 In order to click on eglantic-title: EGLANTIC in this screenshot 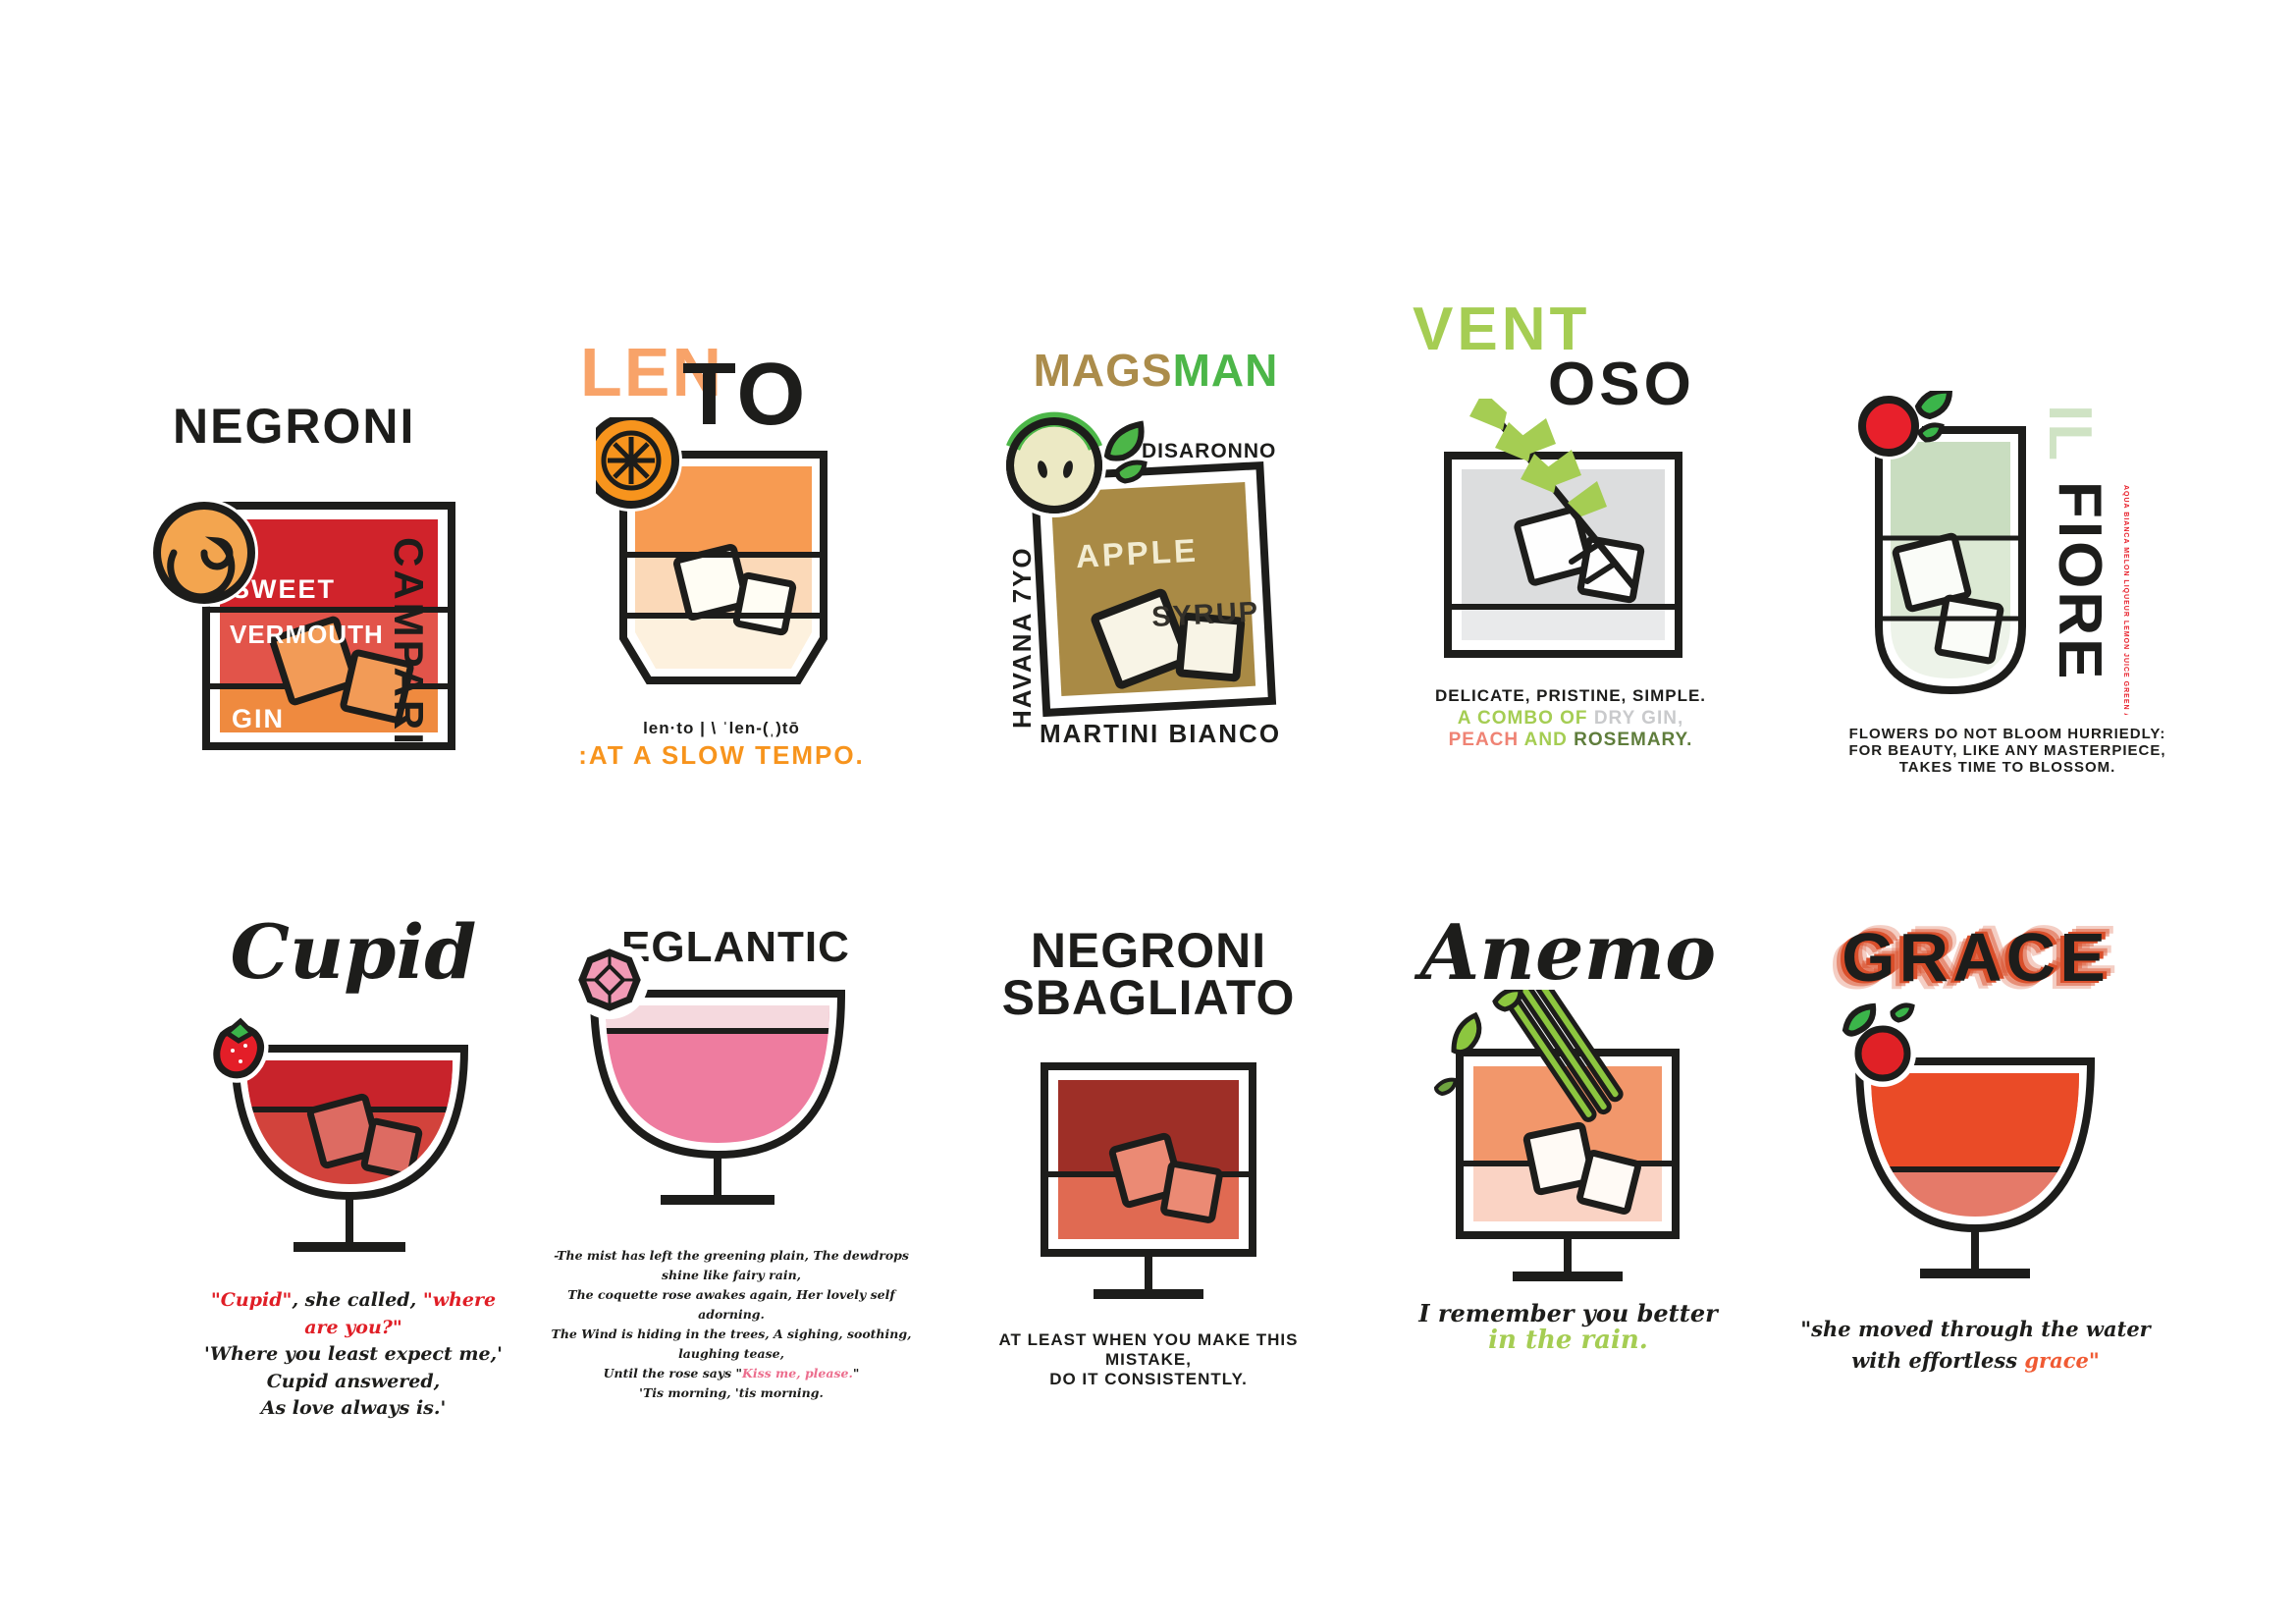, I will do `click(736, 947)`.